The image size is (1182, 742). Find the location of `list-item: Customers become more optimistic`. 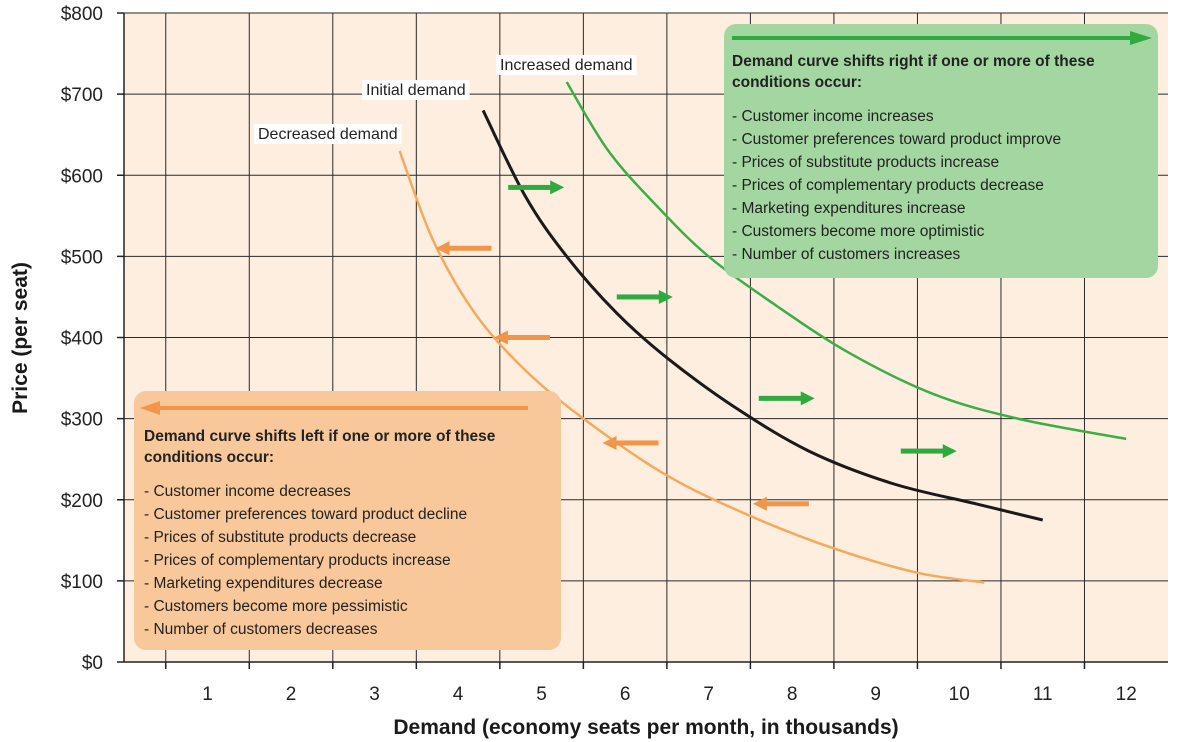

list-item: Customers become more optimistic is located at coordinates (940, 231).